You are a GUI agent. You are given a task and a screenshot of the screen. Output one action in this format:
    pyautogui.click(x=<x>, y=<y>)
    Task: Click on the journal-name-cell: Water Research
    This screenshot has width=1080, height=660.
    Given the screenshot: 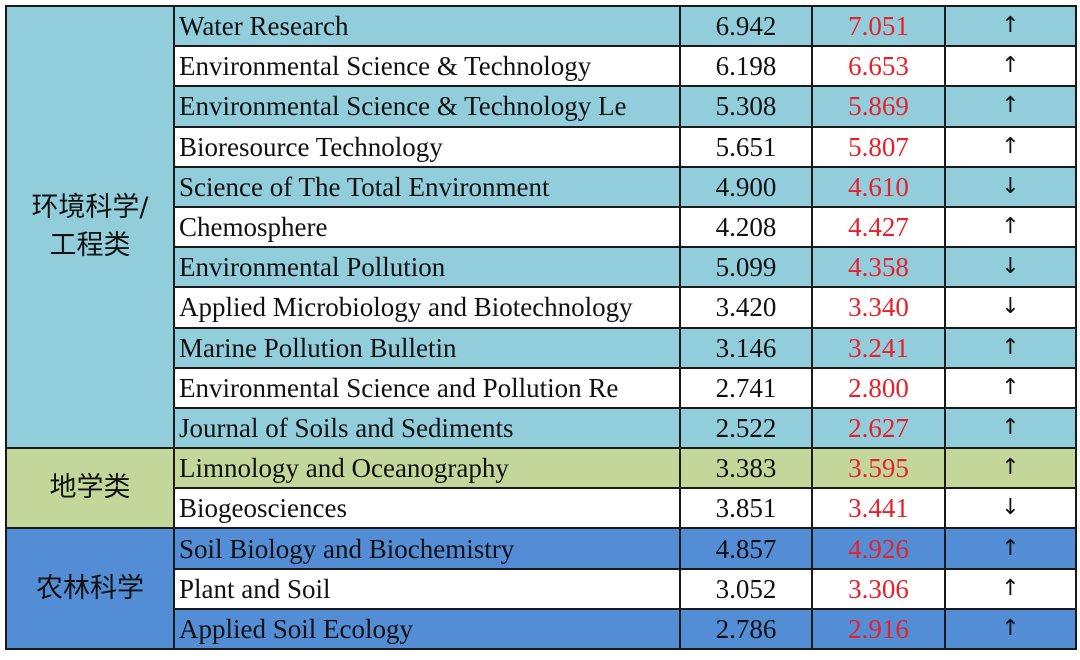 What is the action you would take?
    pyautogui.click(x=427, y=26)
    